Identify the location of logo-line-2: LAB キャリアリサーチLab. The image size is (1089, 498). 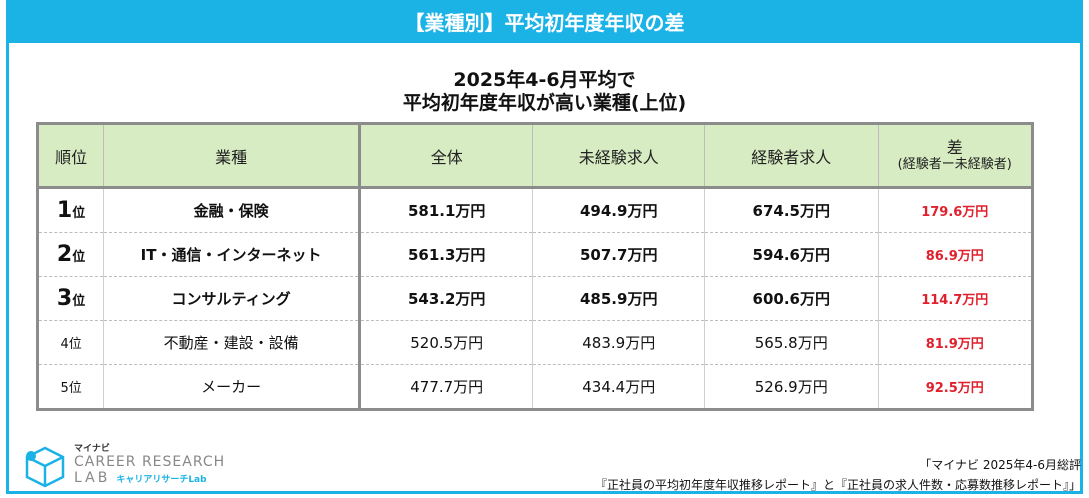
(149, 479).